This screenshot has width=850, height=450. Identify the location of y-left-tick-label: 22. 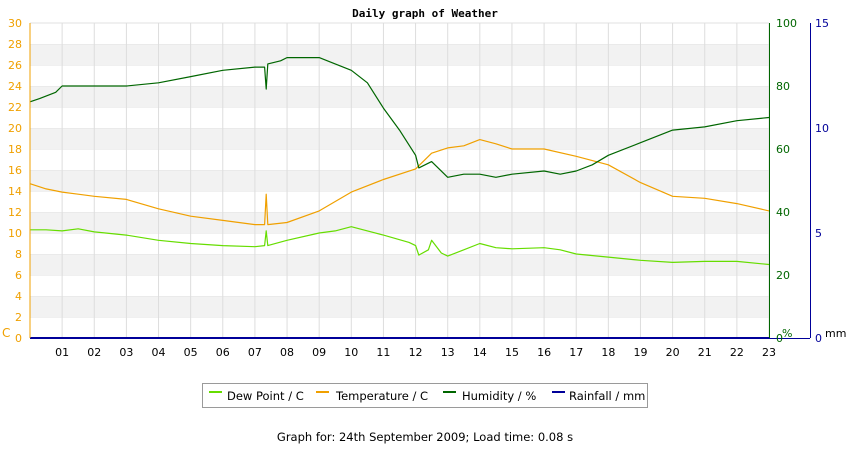
(15, 107).